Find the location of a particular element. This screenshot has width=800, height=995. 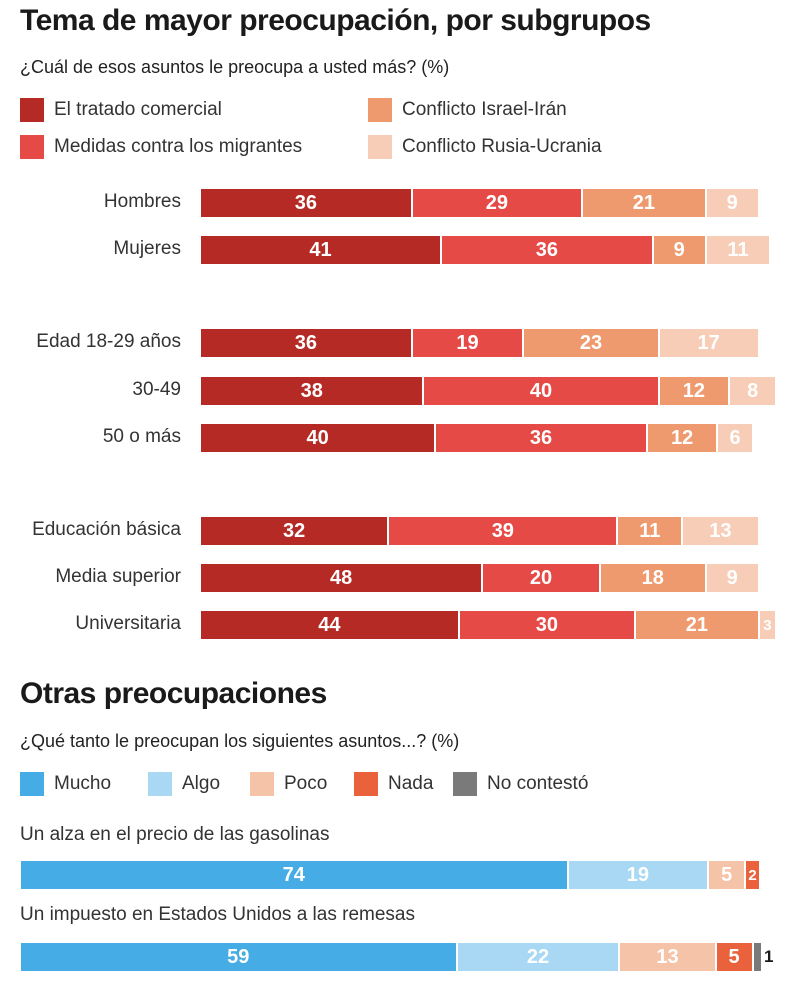

bar-segment: 59 is located at coordinates (239, 957).